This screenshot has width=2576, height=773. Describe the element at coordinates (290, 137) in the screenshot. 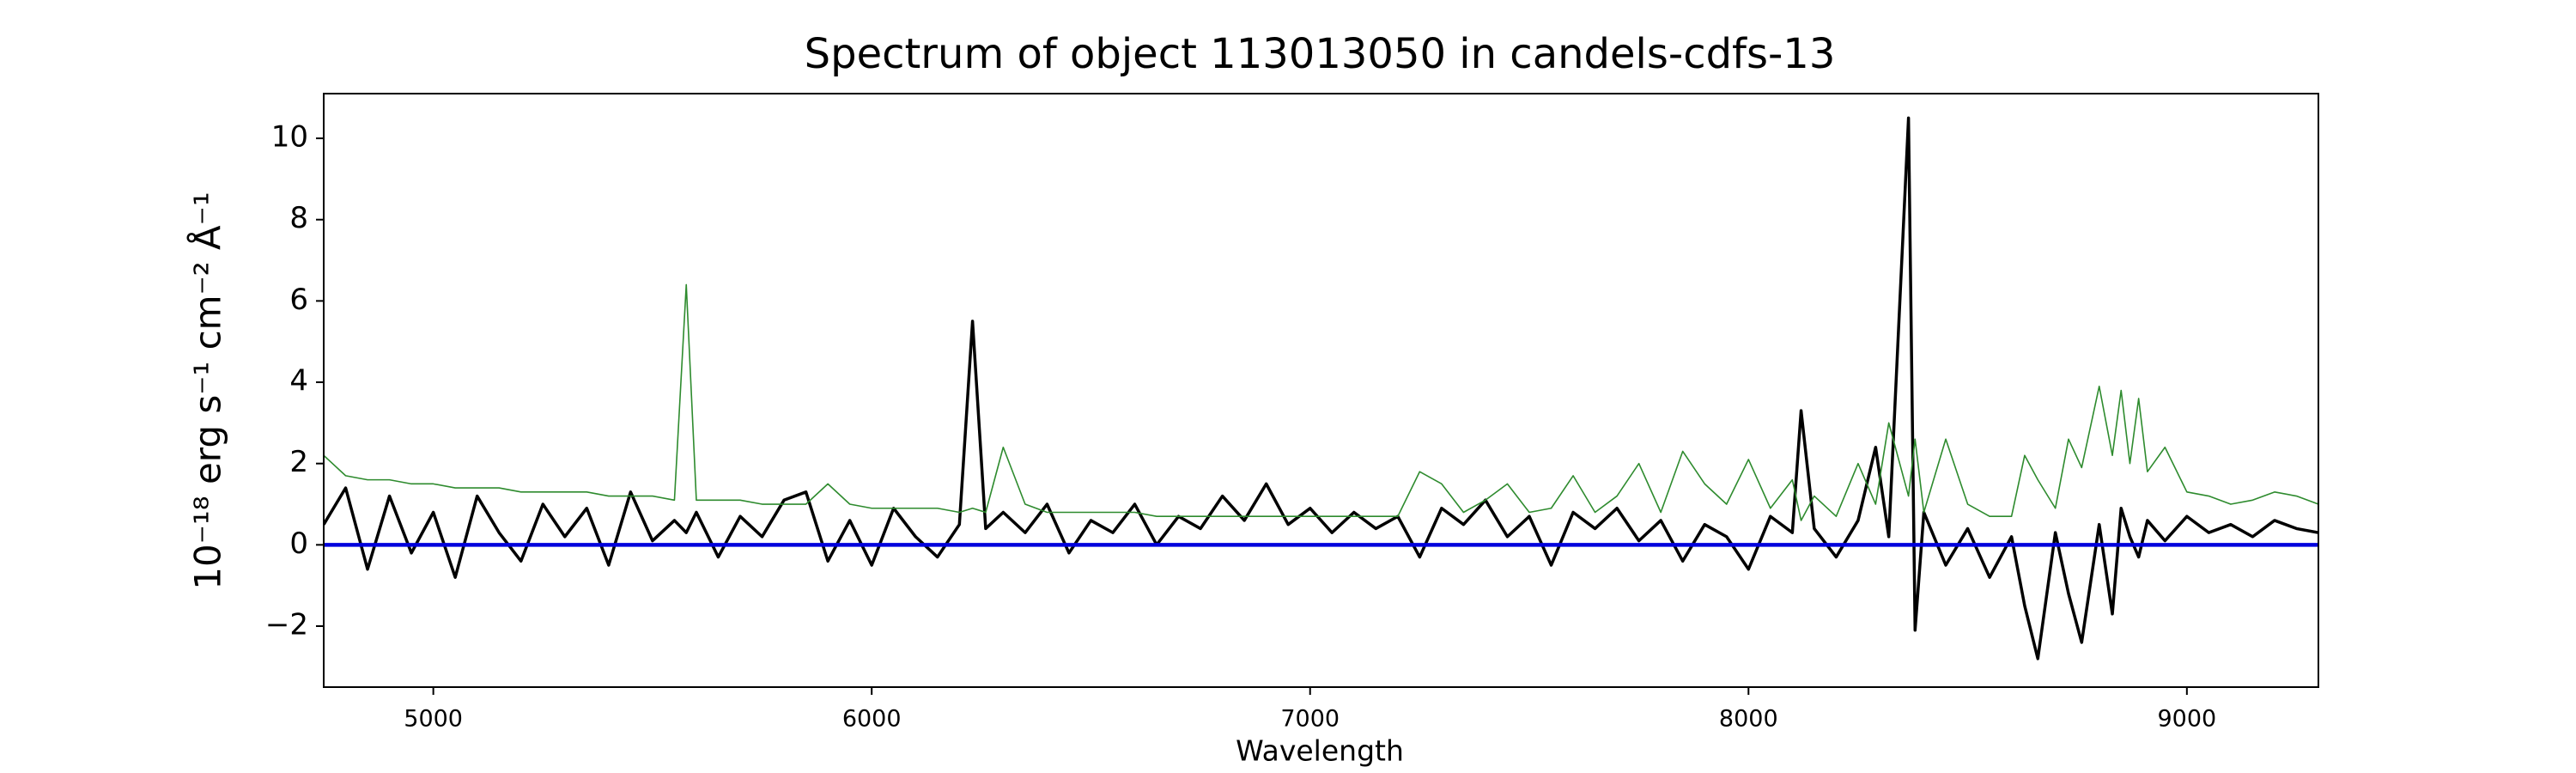

I see `y-tick-label: 10` at that location.